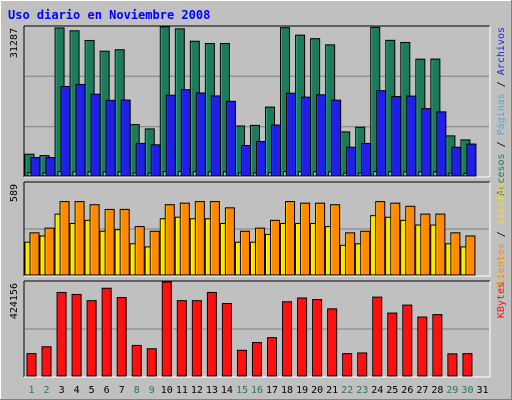 The width and height of the screenshot is (512, 400). Describe the element at coordinates (77, 390) in the screenshot. I see `day-label-4: 4` at that location.